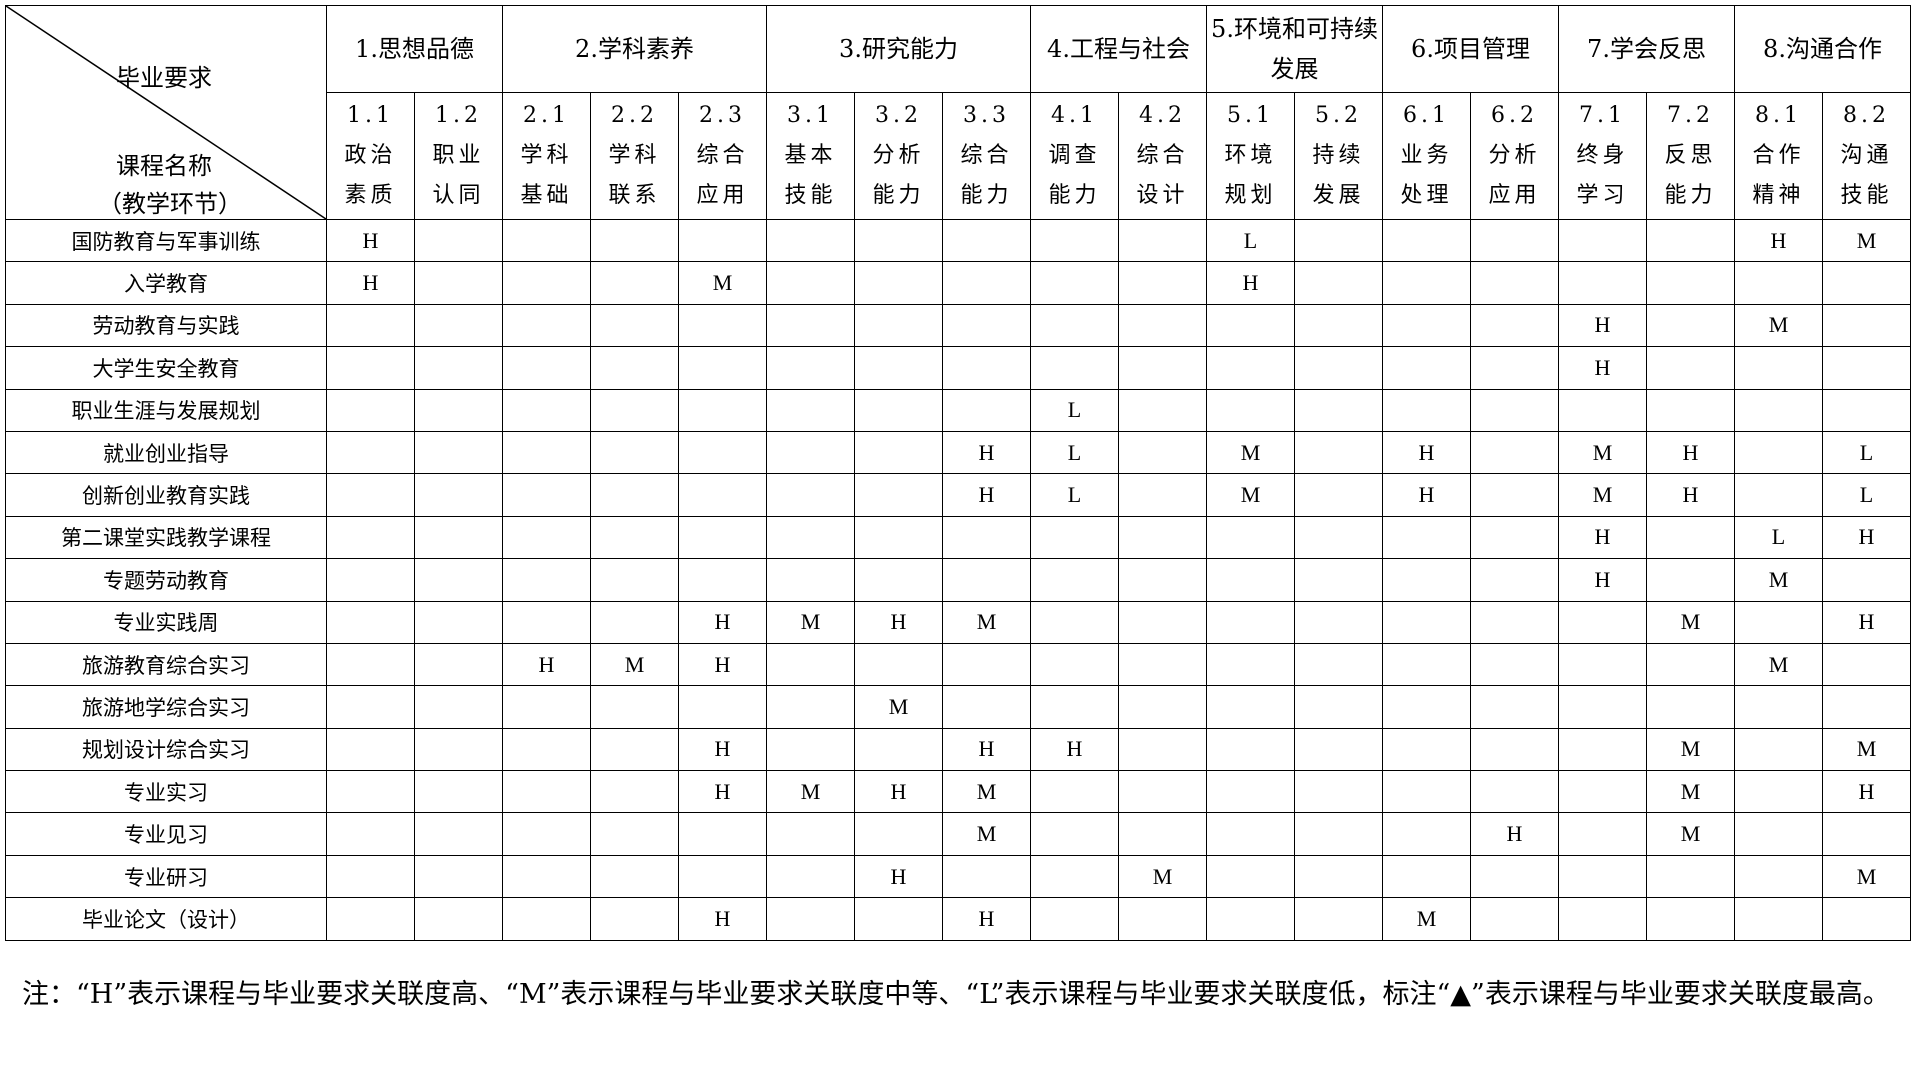  What do you see at coordinates (958, 495) in the screenshot?
I see `table-row: 创新创业教育实践 H L M H M H L` at bounding box center [958, 495].